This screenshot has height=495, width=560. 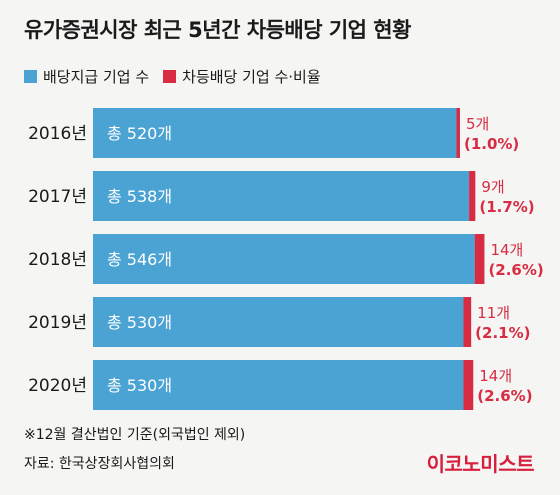 I want to click on legend-item-differential: 차등배당 기업 수·비율, so click(x=242, y=76).